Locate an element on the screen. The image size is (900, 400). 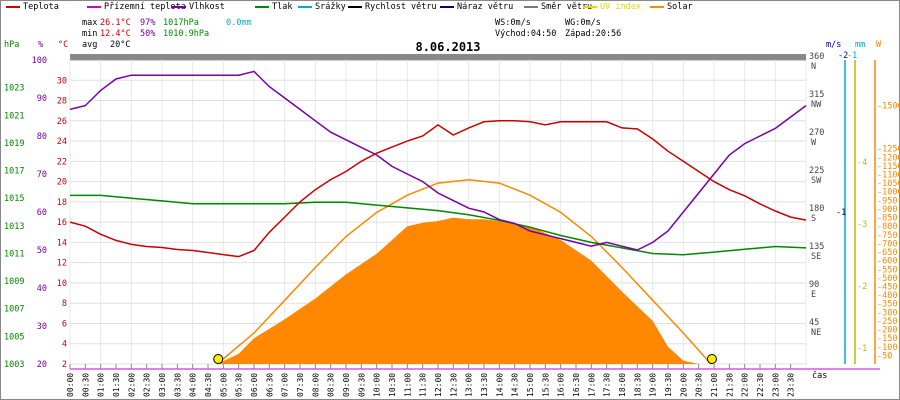
x-tick-label: 07:30 is located at coordinates (300, 385).